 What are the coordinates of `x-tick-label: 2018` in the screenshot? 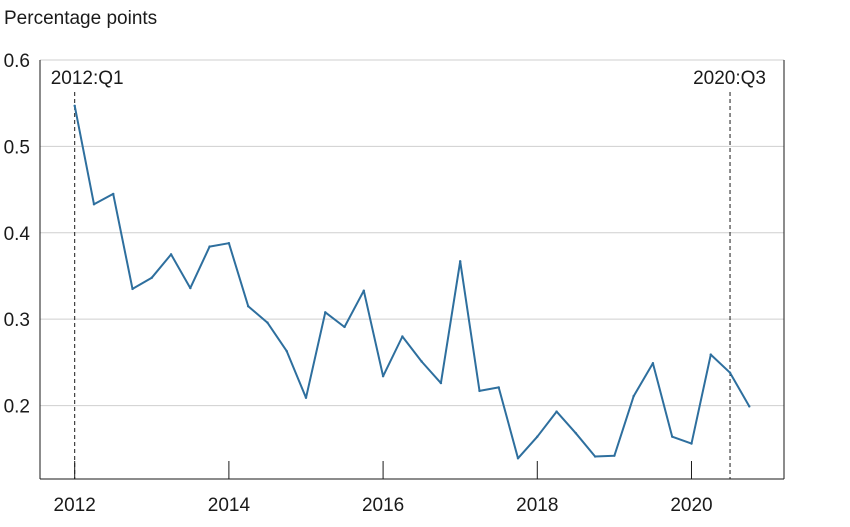 It's located at (537, 505).